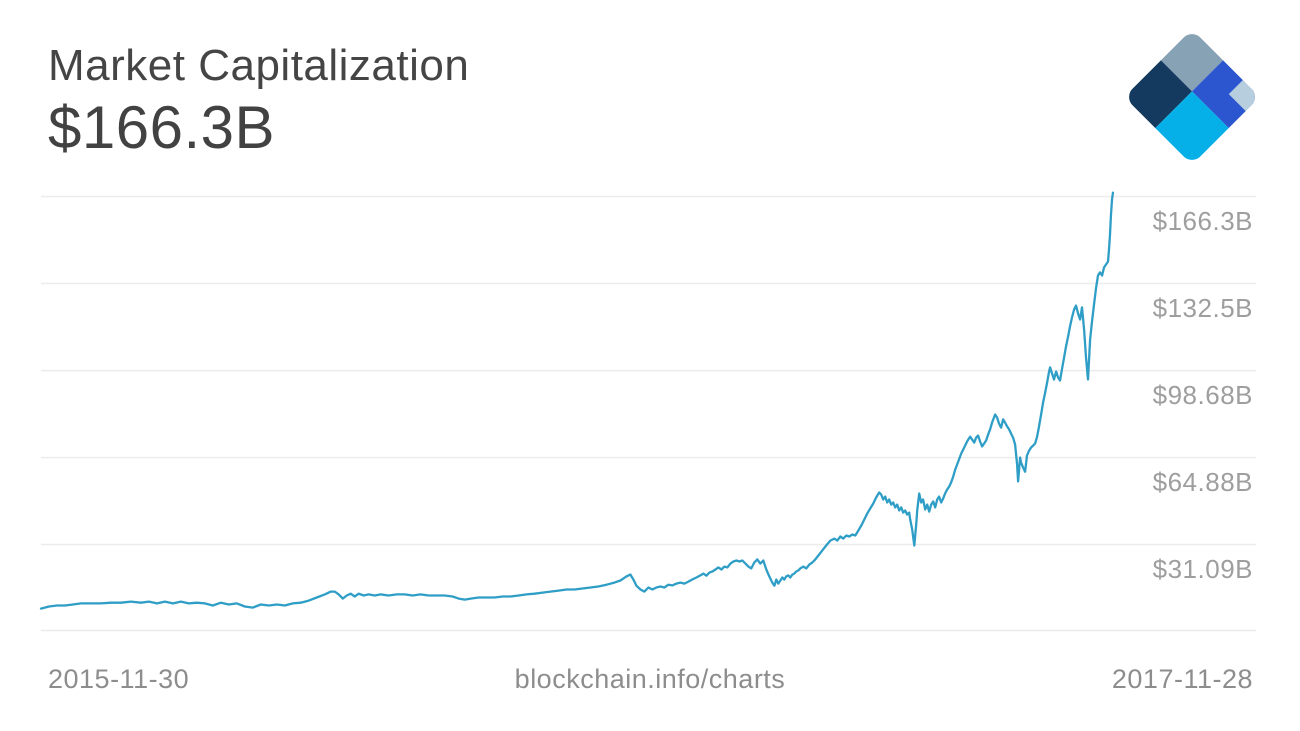 Image resolution: width=1300 pixels, height=731 pixels. What do you see at coordinates (162, 127) in the screenshot?
I see `current-market-cap-value: $166.3B` at bounding box center [162, 127].